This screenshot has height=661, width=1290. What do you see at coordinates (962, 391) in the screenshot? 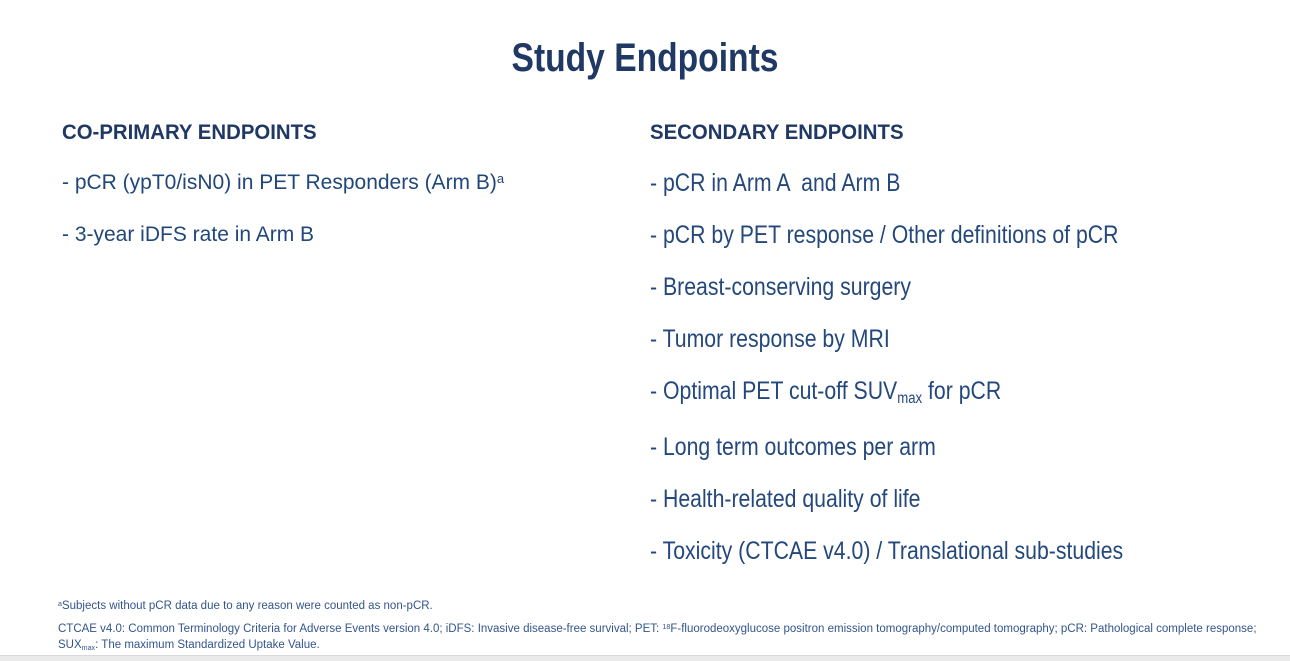
I see `suvmax-post-text: for pCR` at bounding box center [962, 391].